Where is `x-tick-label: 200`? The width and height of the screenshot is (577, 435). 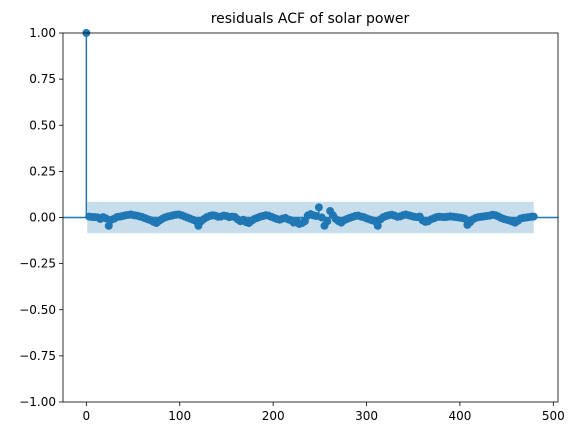
x-tick-label: 200 is located at coordinates (273, 416).